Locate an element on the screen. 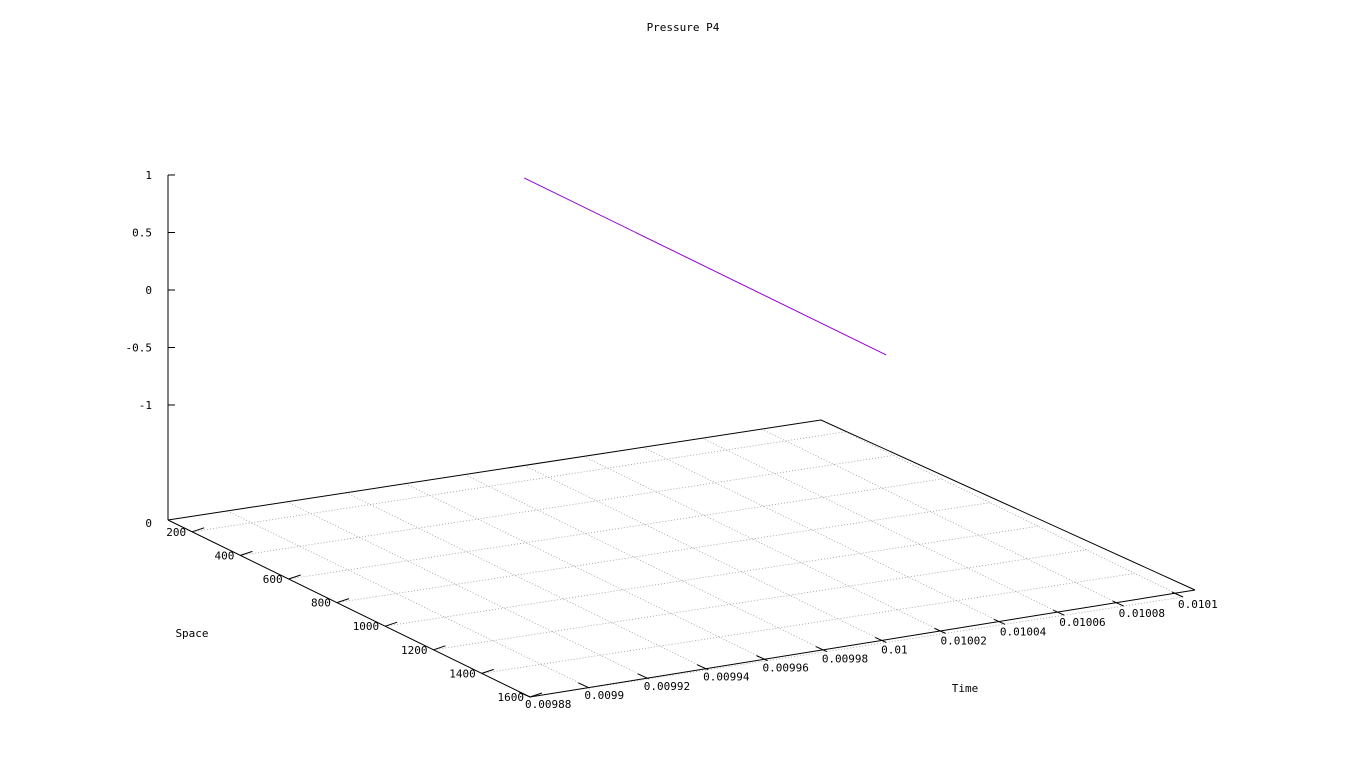  z-tick-label: -0.5 is located at coordinates (139, 348).